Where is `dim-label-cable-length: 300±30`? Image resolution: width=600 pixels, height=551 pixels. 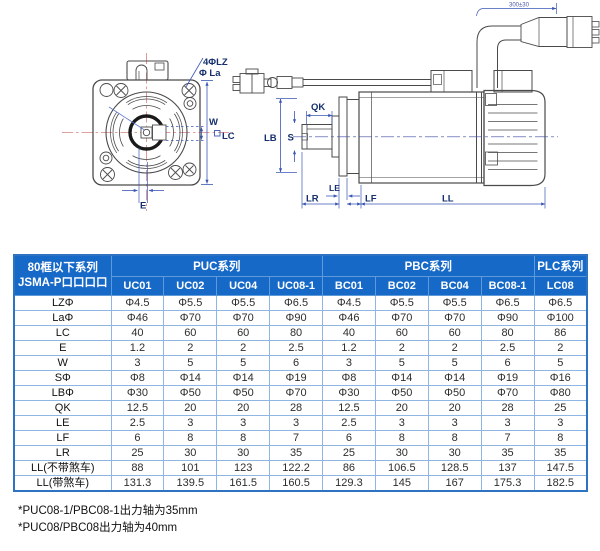
dim-label-cable-length: 300±30 is located at coordinates (519, 6).